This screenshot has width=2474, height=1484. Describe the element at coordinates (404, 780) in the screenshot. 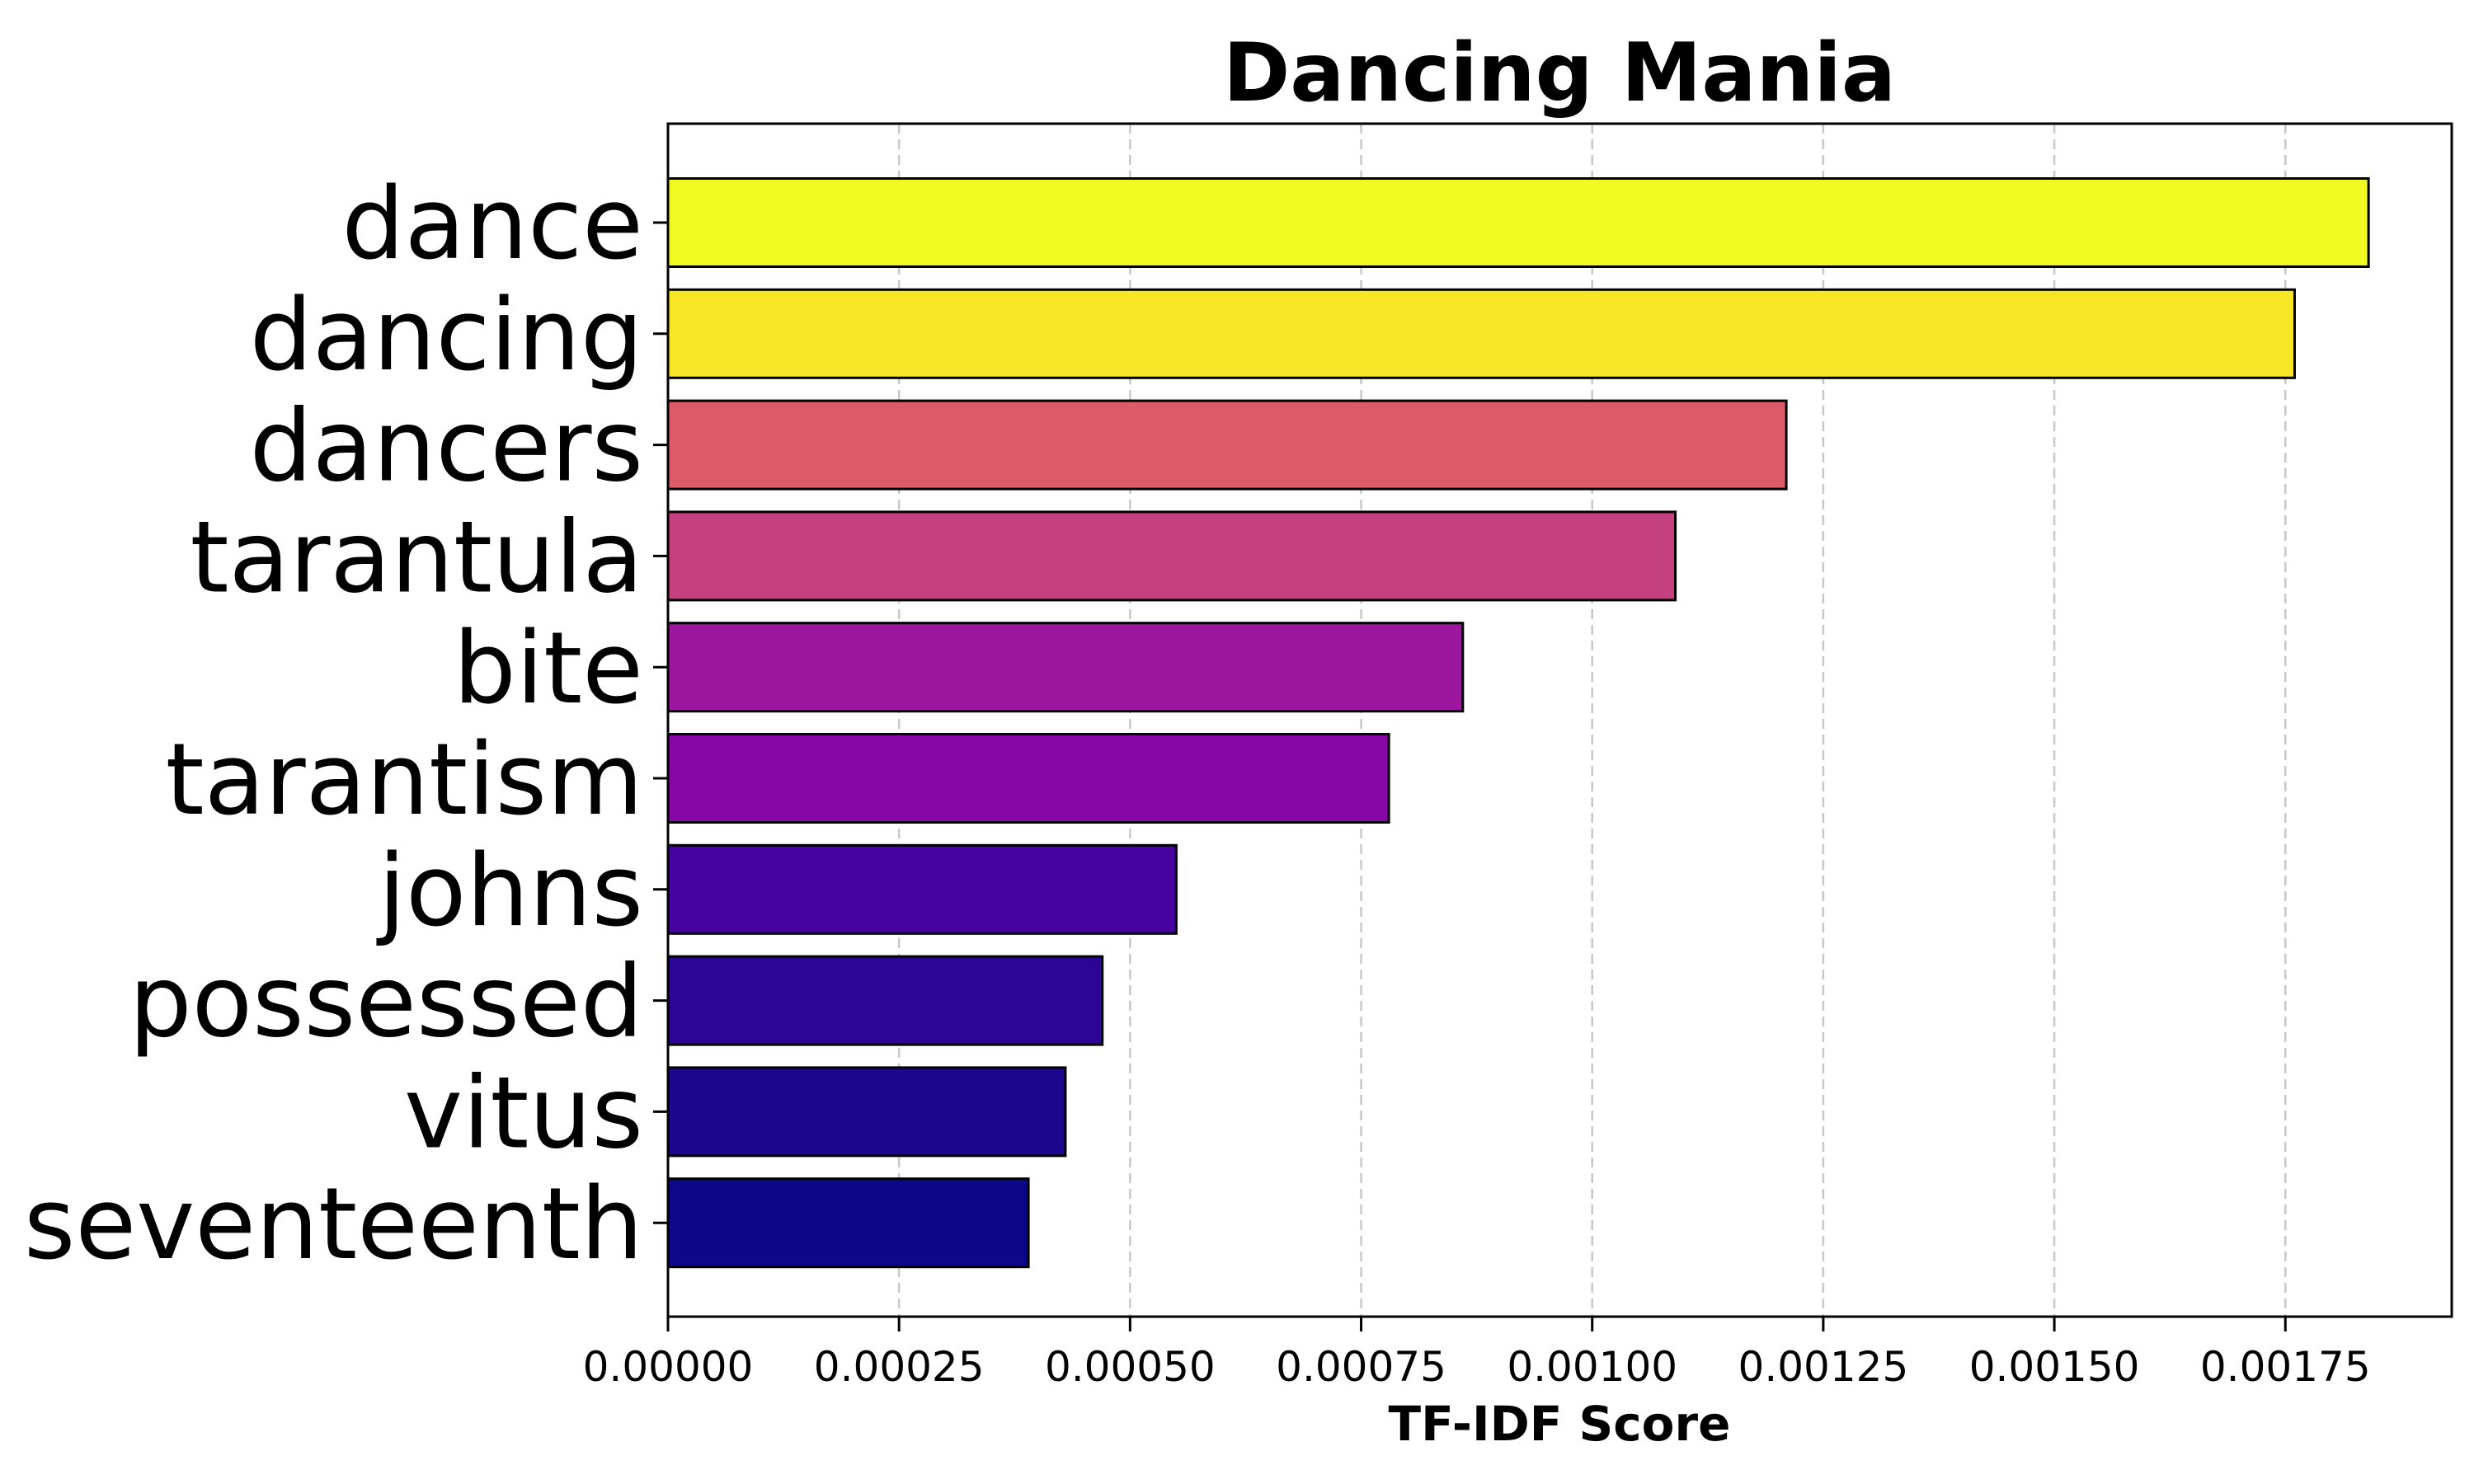

I see `y-tick-label-tarantism: tarantism` at that location.